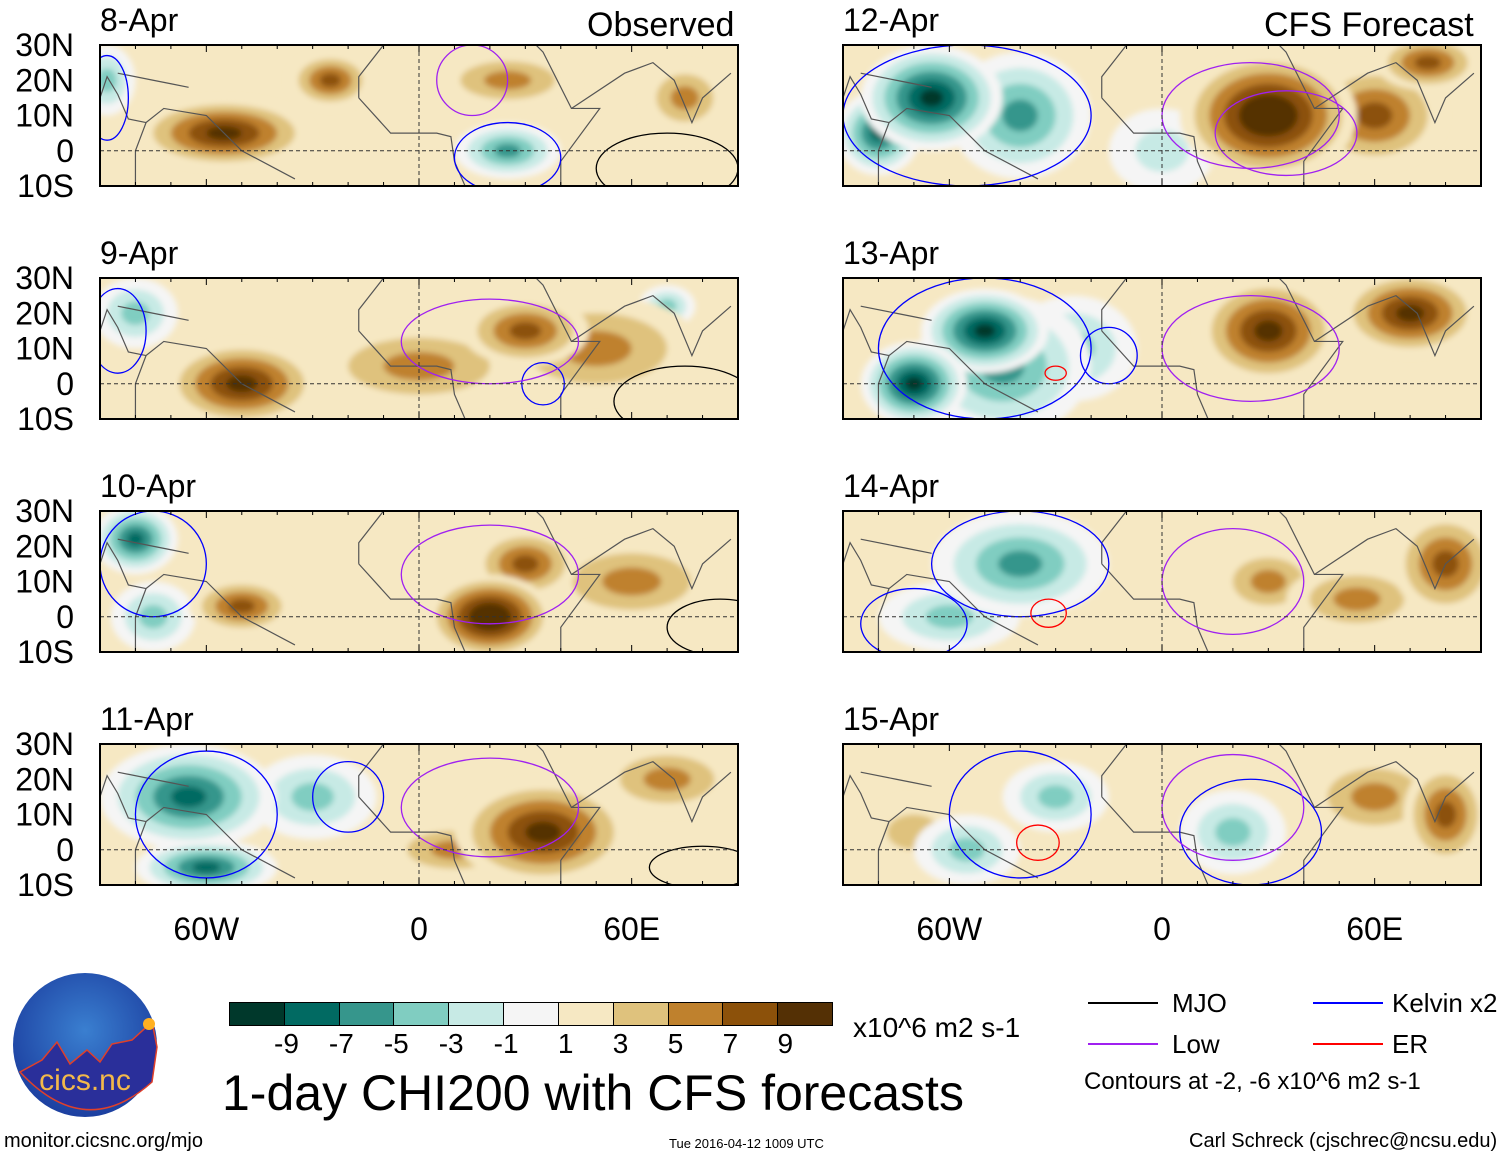 This screenshot has height=1158, width=1510. Describe the element at coordinates (103, 1141) in the screenshot. I see `footer-url: monitor.cicsnc.org/mjo` at that location.